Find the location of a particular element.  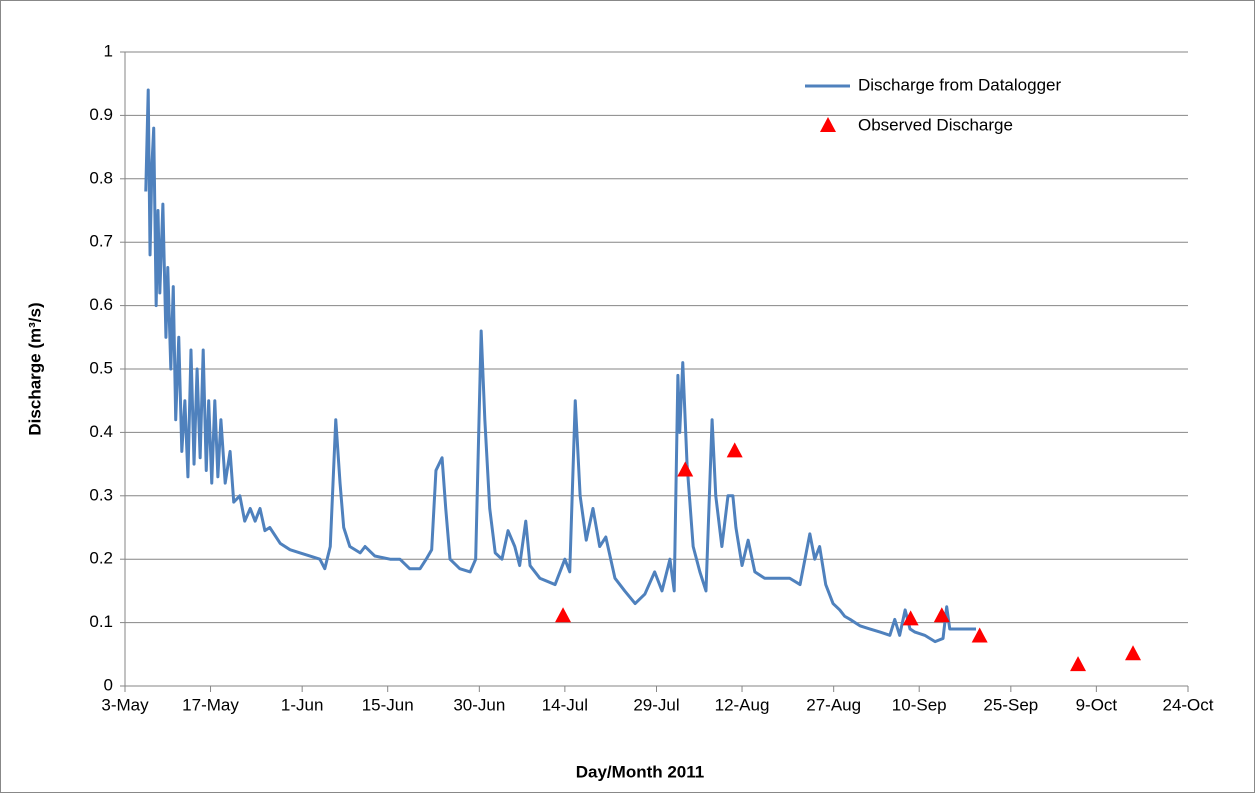

y-tick-label: 0.5 is located at coordinates (101, 367).